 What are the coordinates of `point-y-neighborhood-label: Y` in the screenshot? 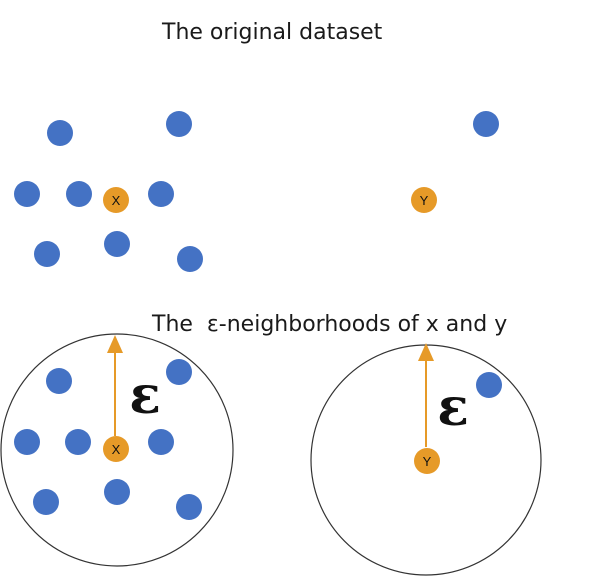 It's located at (427, 461).